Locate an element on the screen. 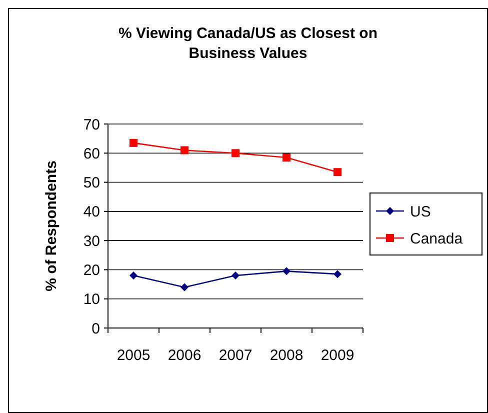 Image resolution: width=488 pixels, height=413 pixels. y-tick-label: 20 is located at coordinates (91, 270).